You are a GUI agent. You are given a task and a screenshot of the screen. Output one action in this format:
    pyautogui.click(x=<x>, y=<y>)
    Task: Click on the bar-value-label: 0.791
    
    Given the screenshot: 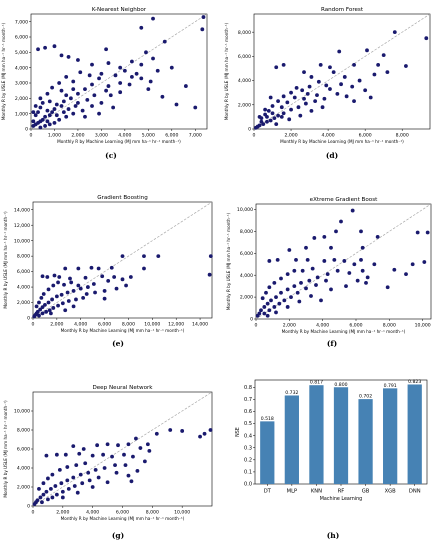 What is the action you would take?
    pyautogui.click(x=390, y=386)
    